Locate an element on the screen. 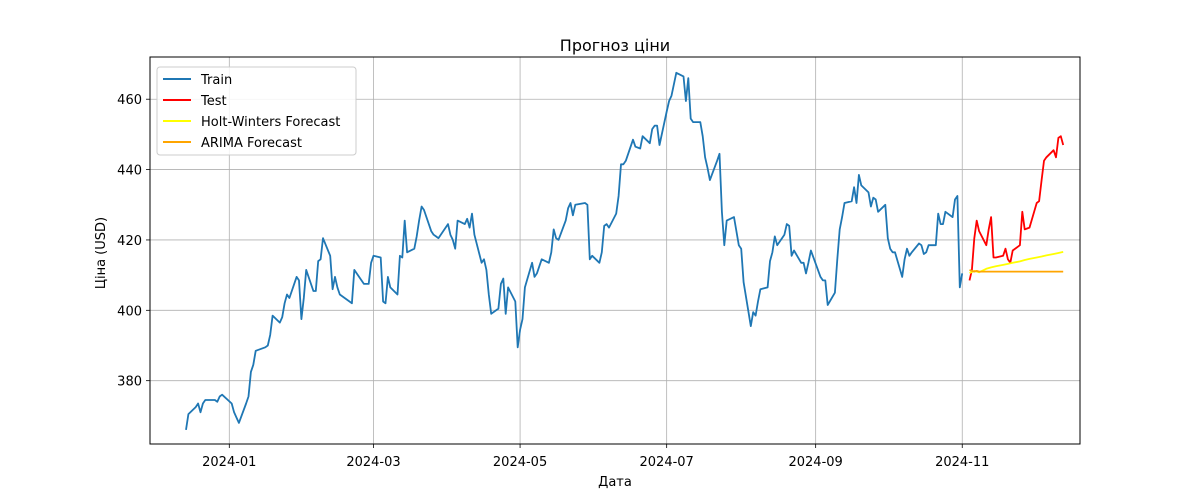 This screenshot has height=500, width=1200. x-axis-label: Дата is located at coordinates (615, 482).